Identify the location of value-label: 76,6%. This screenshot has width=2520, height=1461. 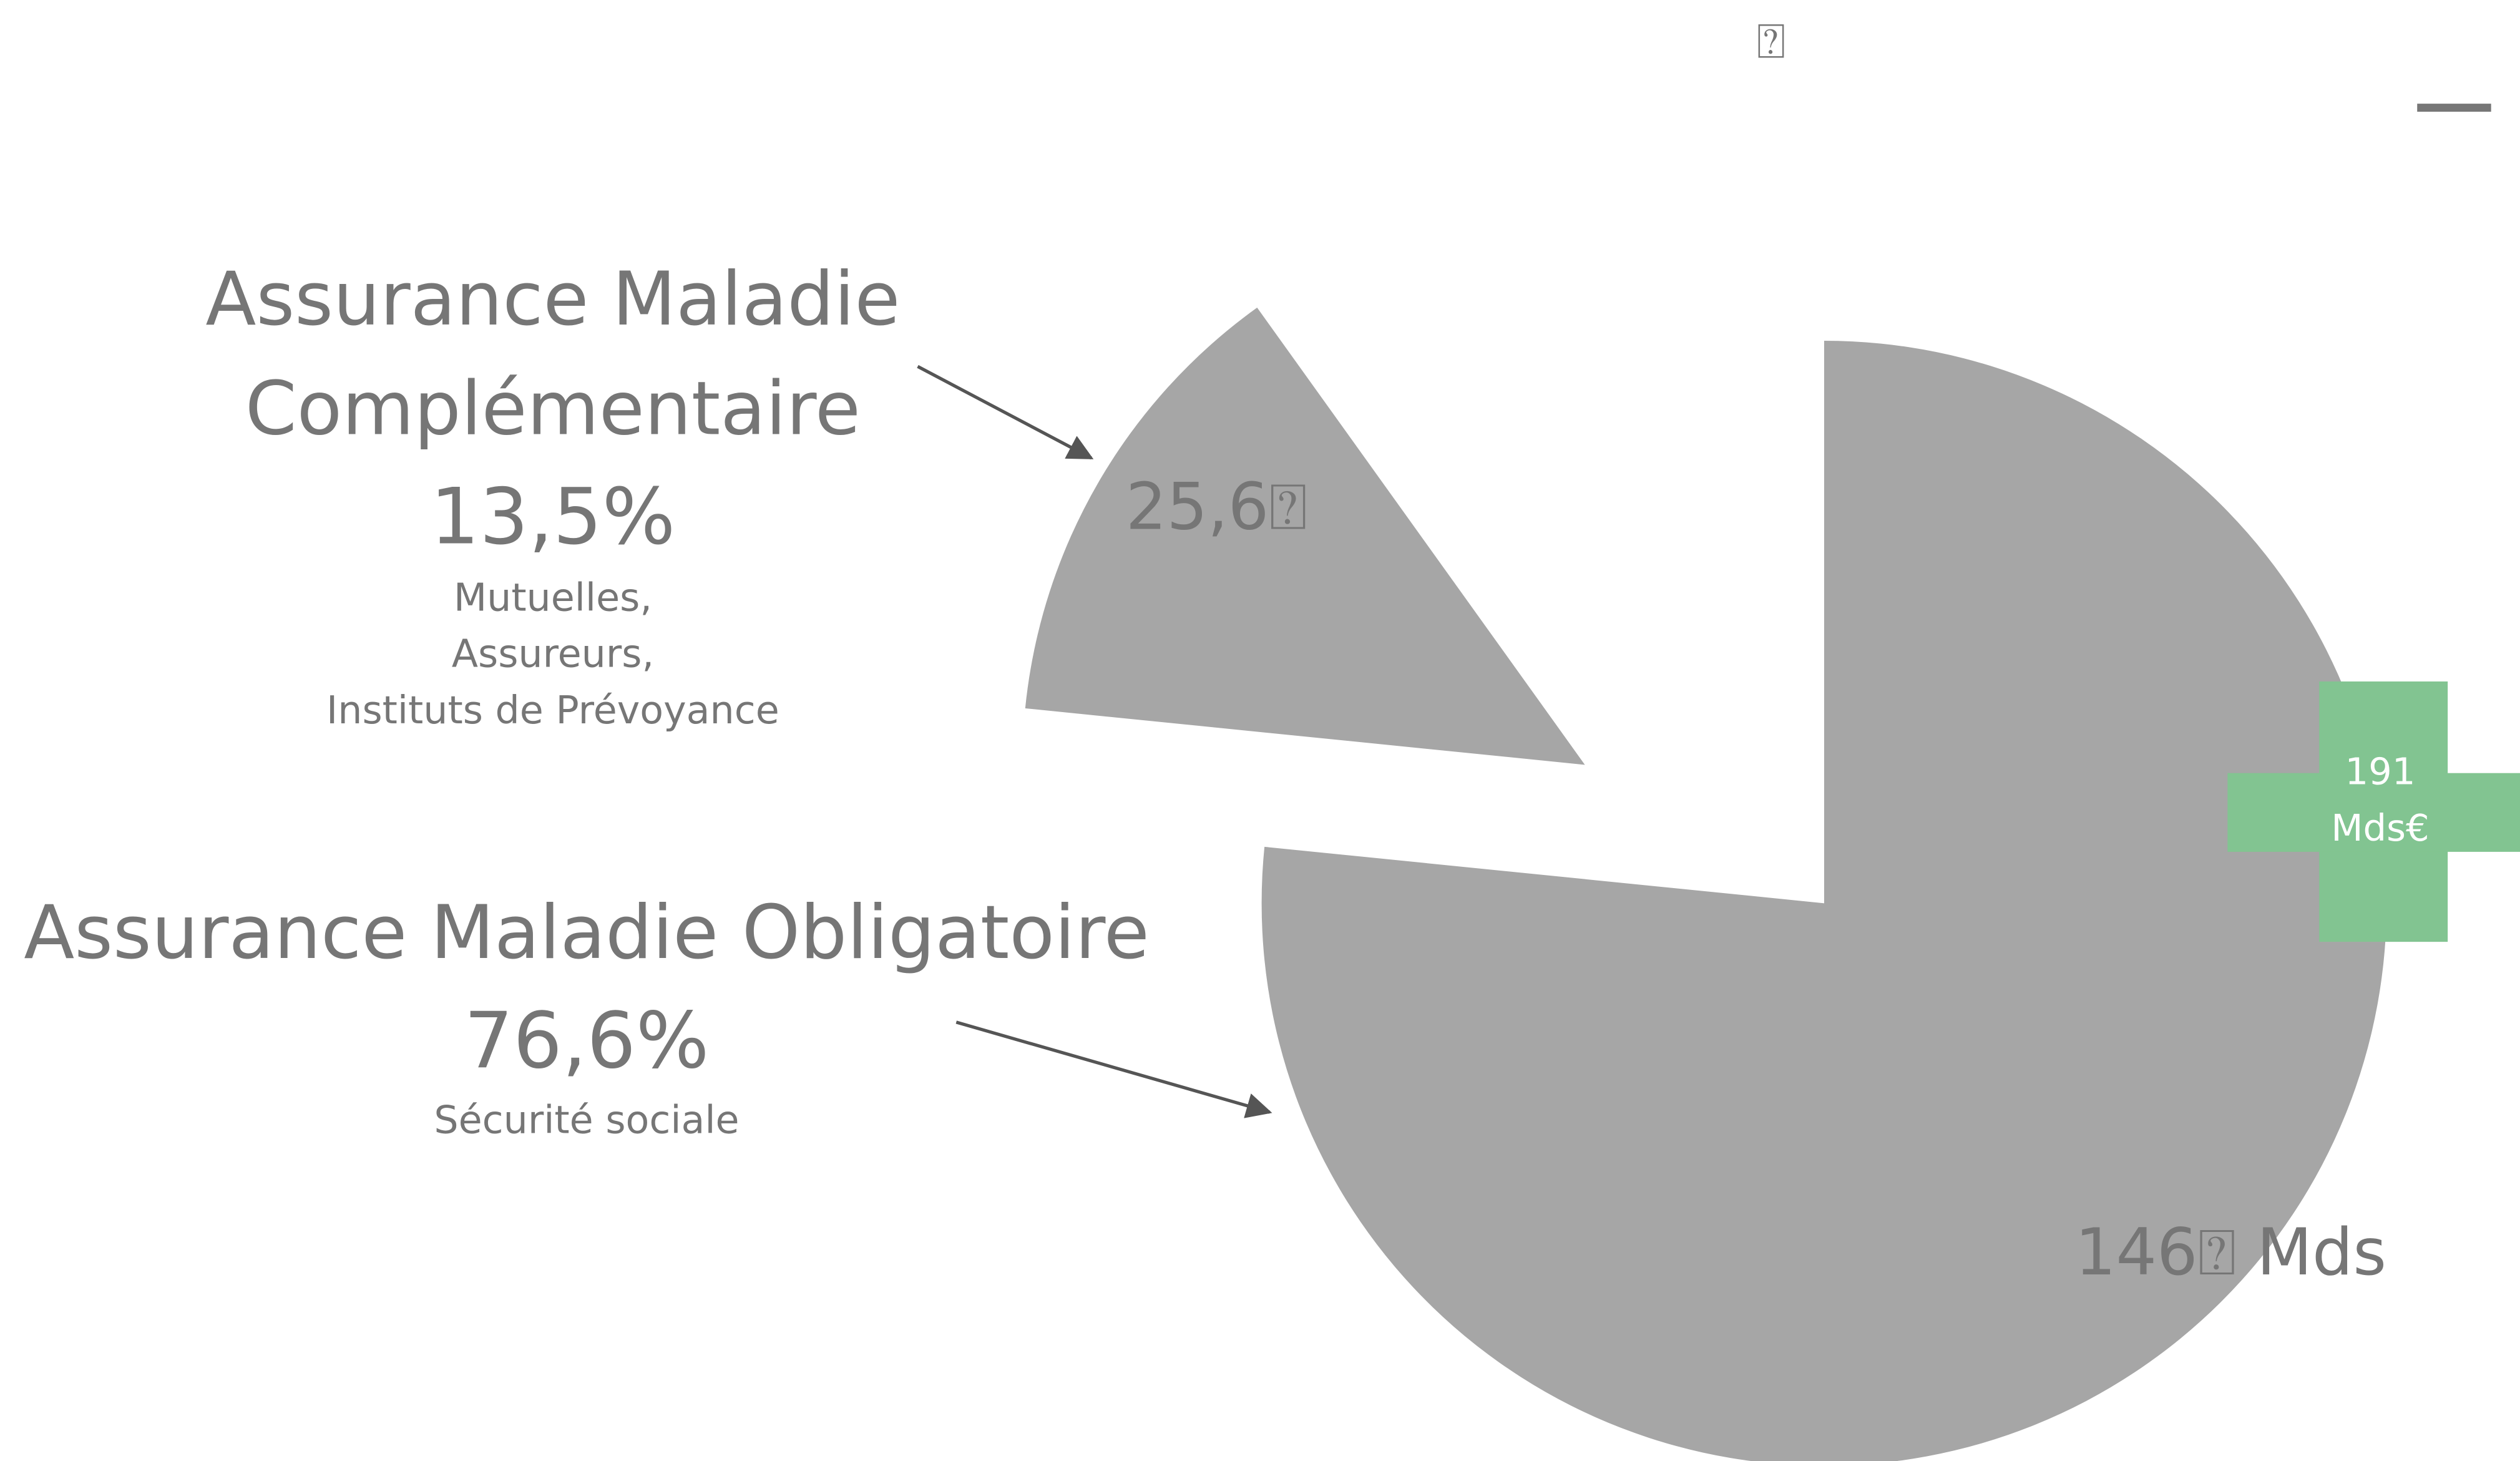
(587, 1041).